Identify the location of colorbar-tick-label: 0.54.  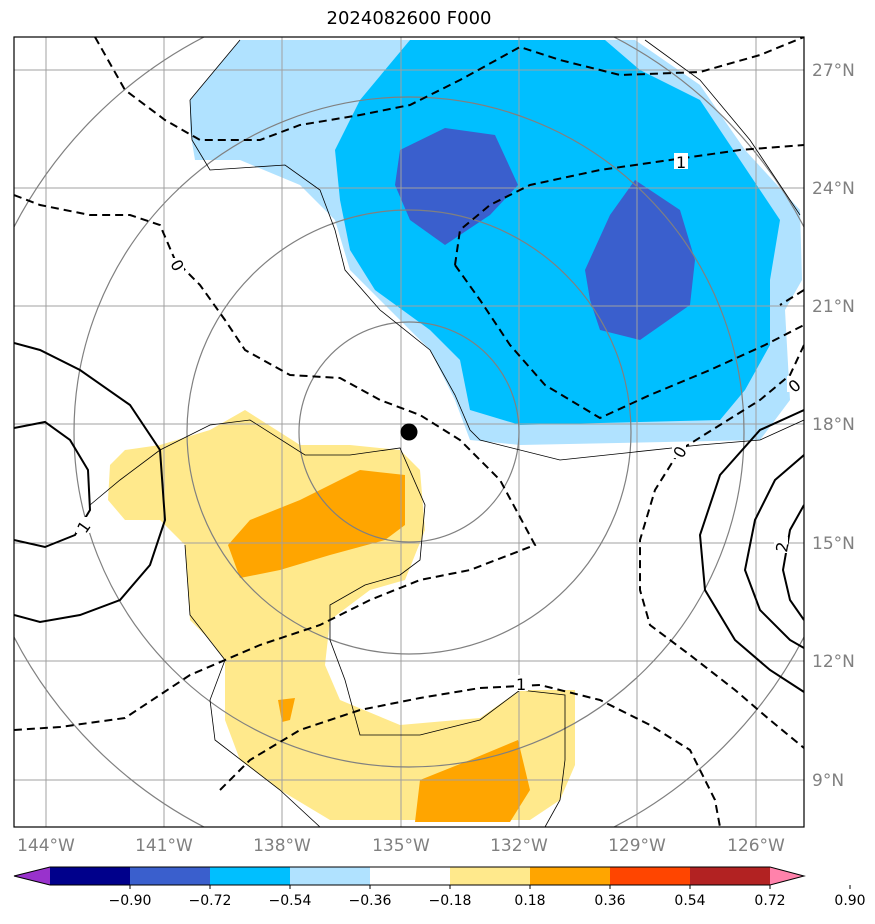
(689, 901).